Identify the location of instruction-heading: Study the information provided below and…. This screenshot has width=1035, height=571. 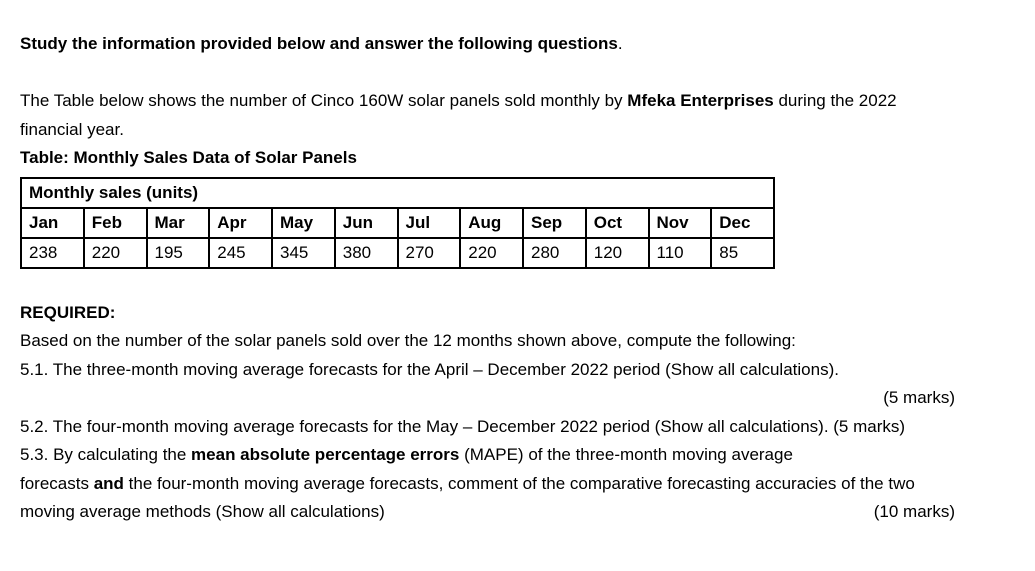
(487, 44).